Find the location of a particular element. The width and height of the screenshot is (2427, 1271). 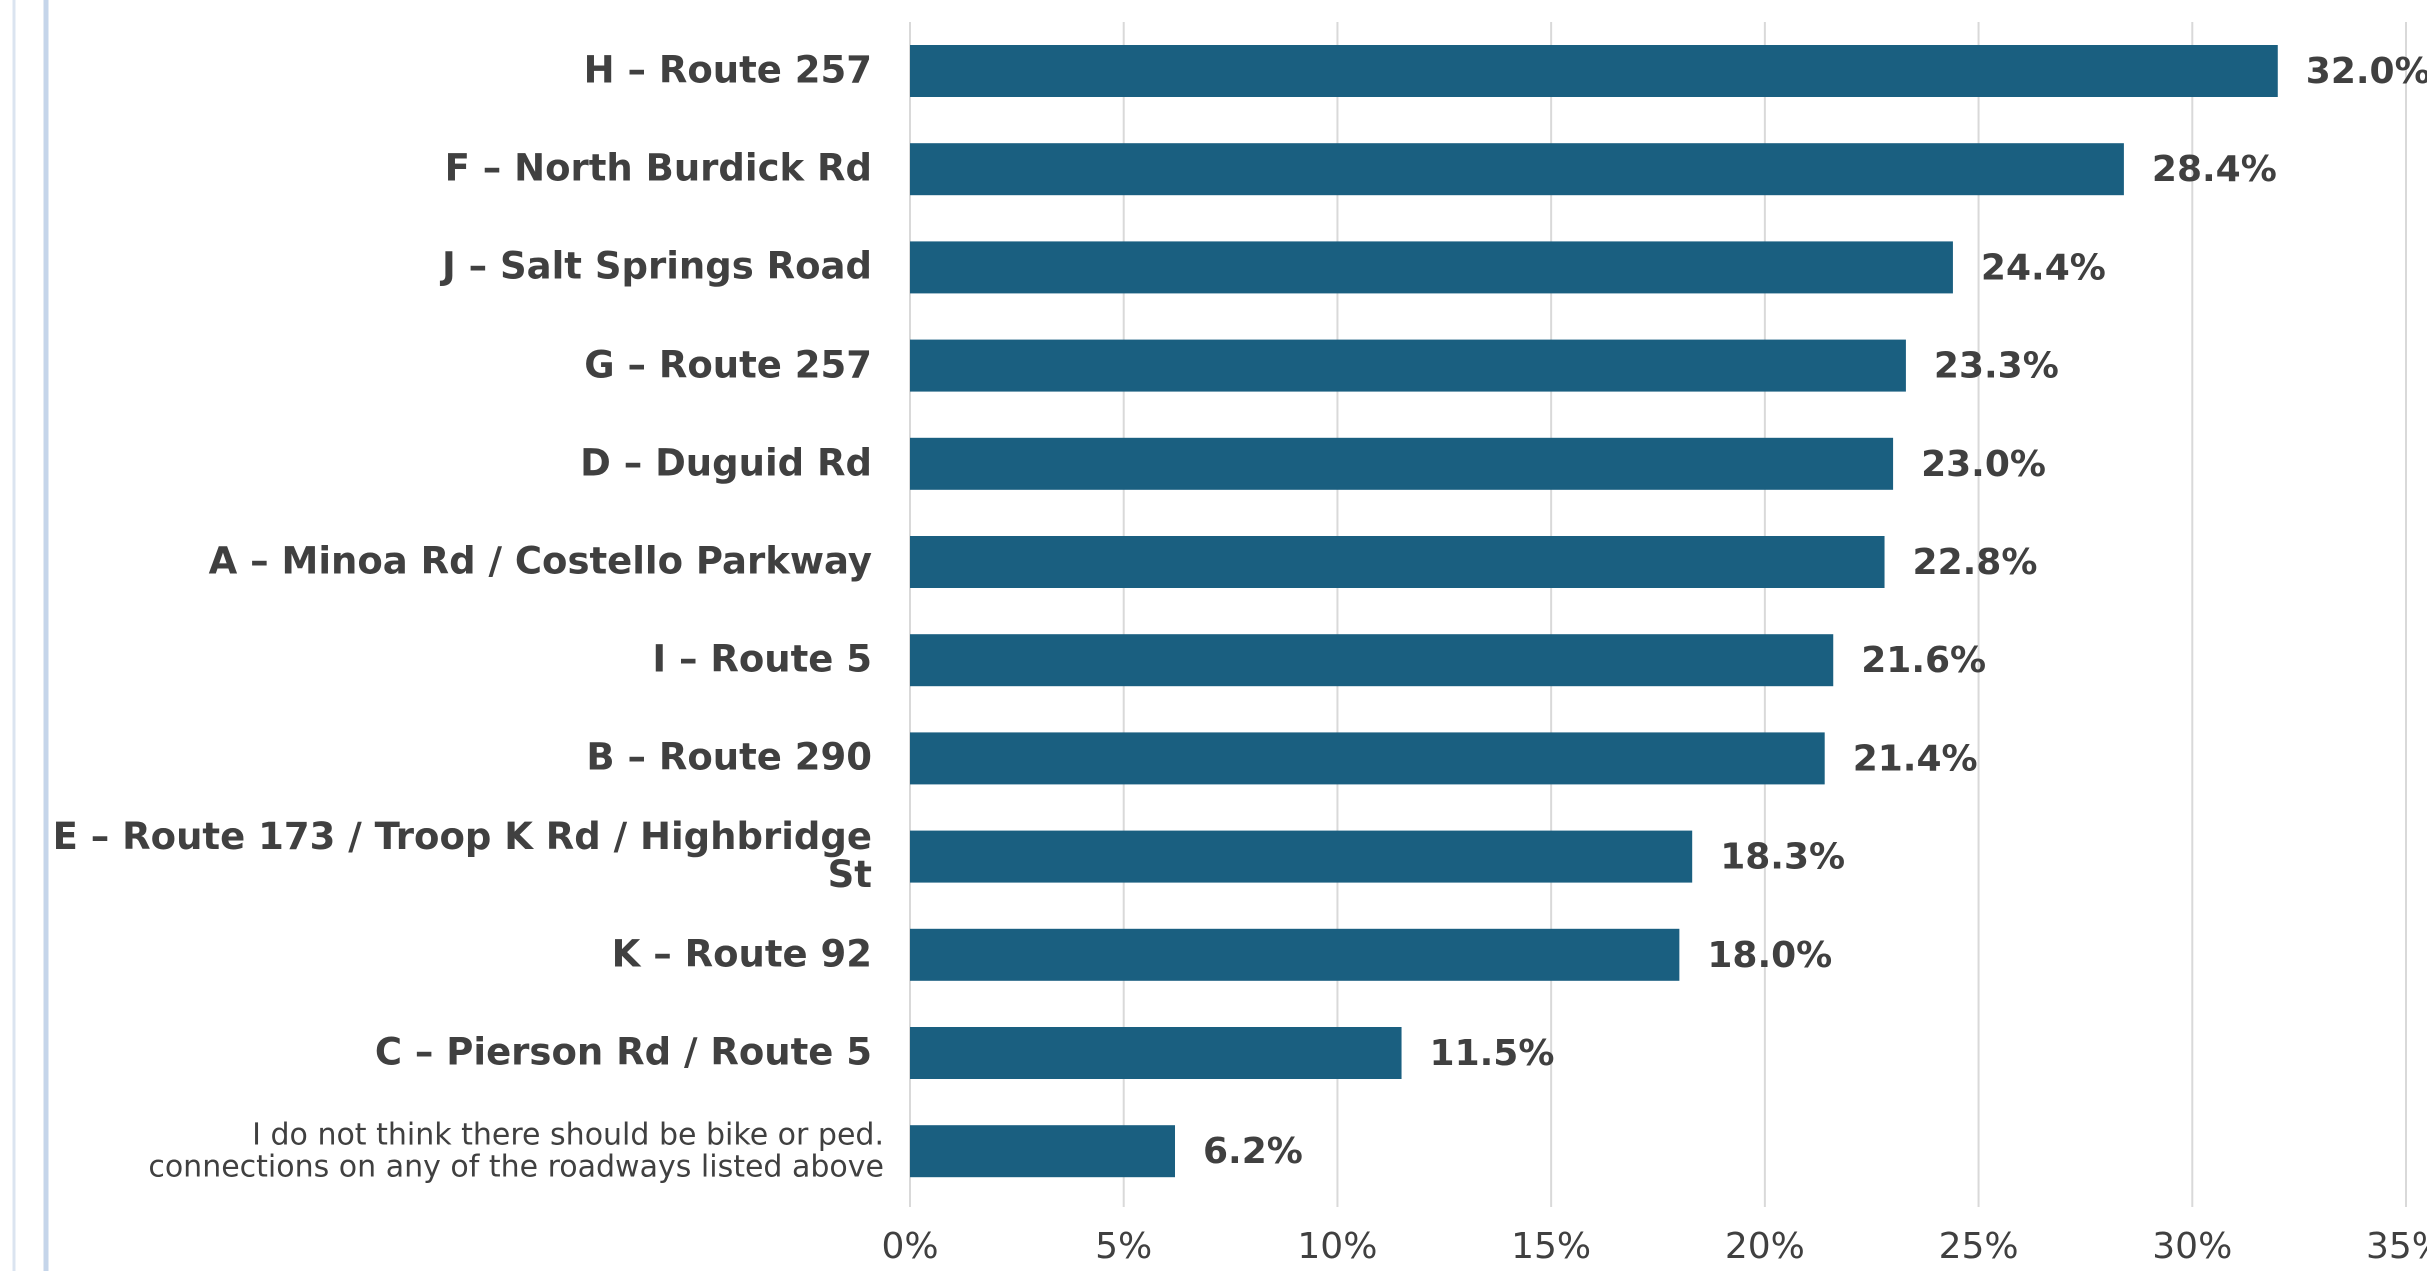

data-label: 18.0% is located at coordinates (1769, 955).